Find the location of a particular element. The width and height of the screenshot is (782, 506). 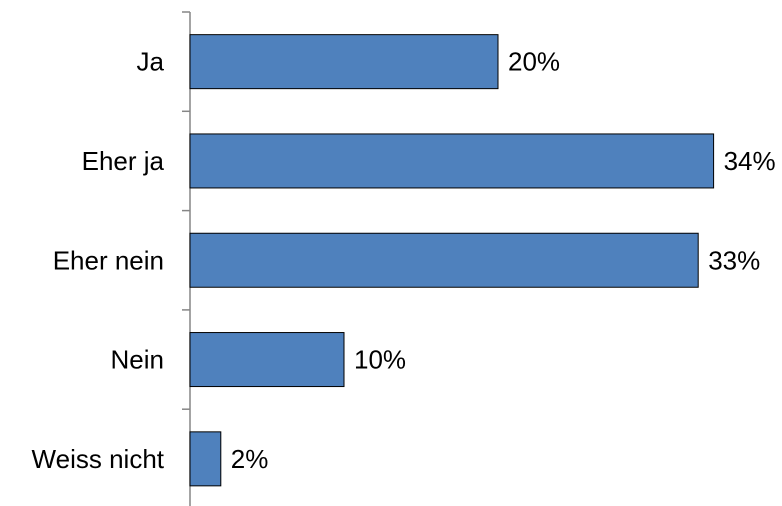

data-label: 2% is located at coordinates (250, 459).